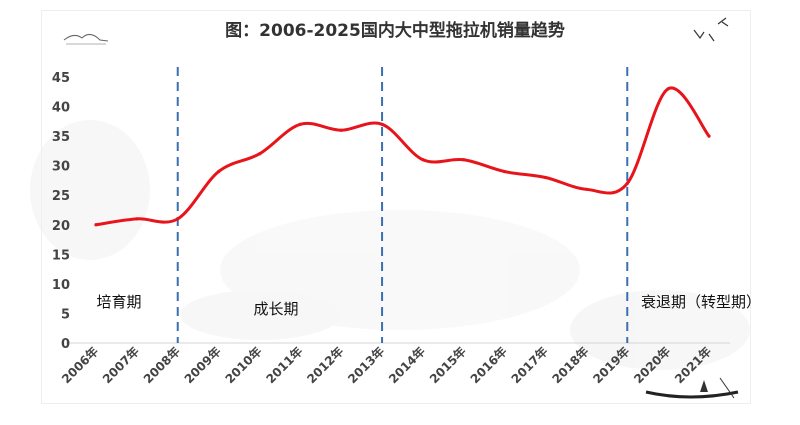 The height and width of the screenshot is (425, 800). I want to click on data-point-2020年, so click(668, 89).